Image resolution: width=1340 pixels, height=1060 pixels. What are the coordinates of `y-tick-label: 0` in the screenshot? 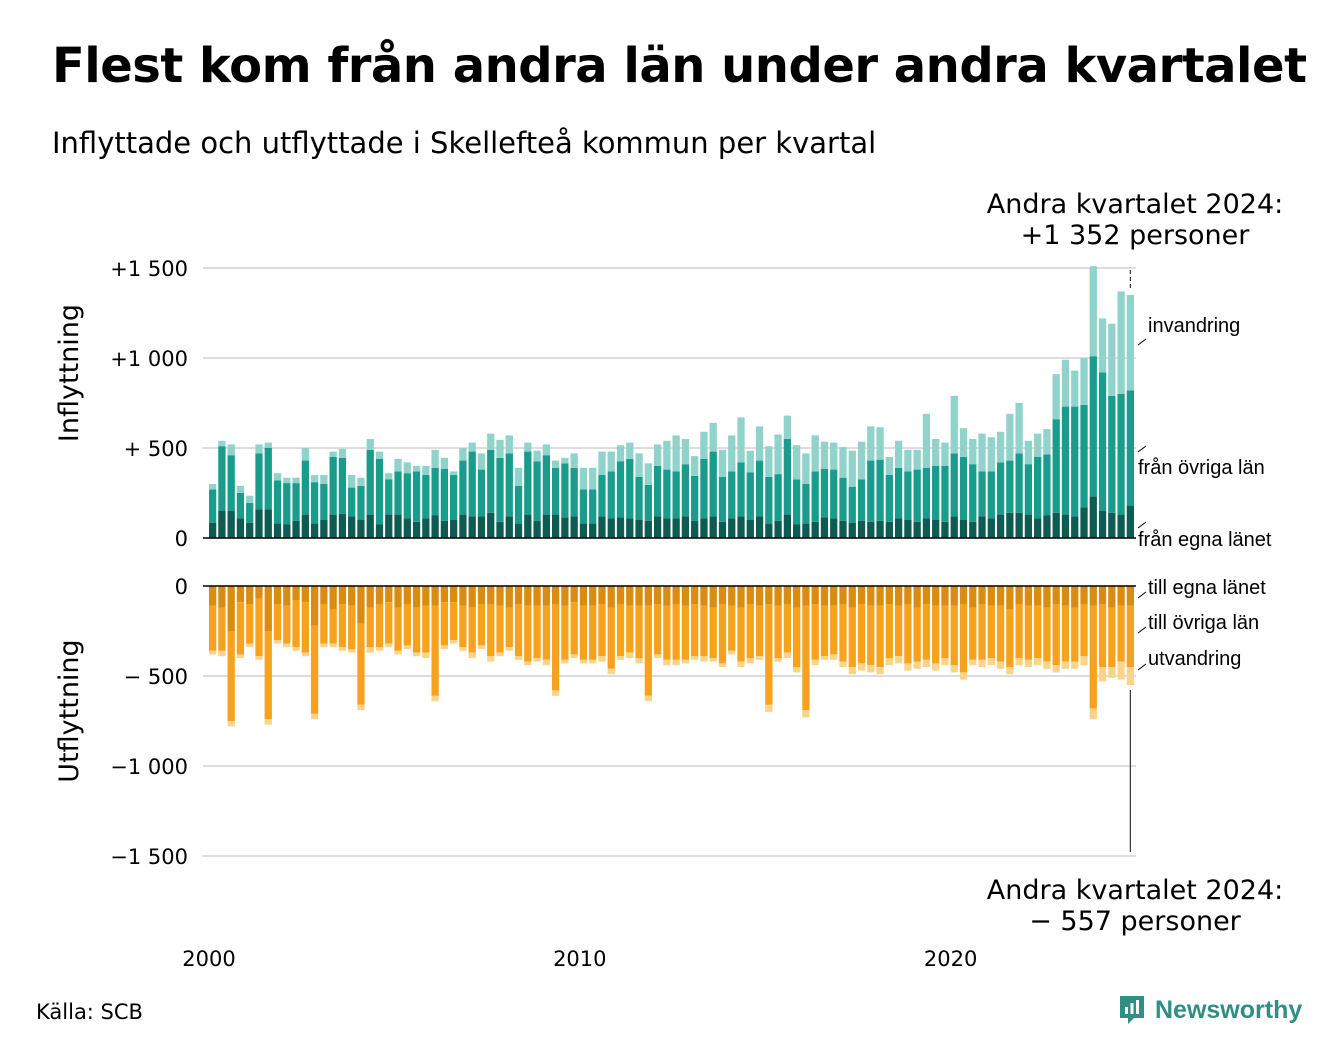 It's located at (181, 587).